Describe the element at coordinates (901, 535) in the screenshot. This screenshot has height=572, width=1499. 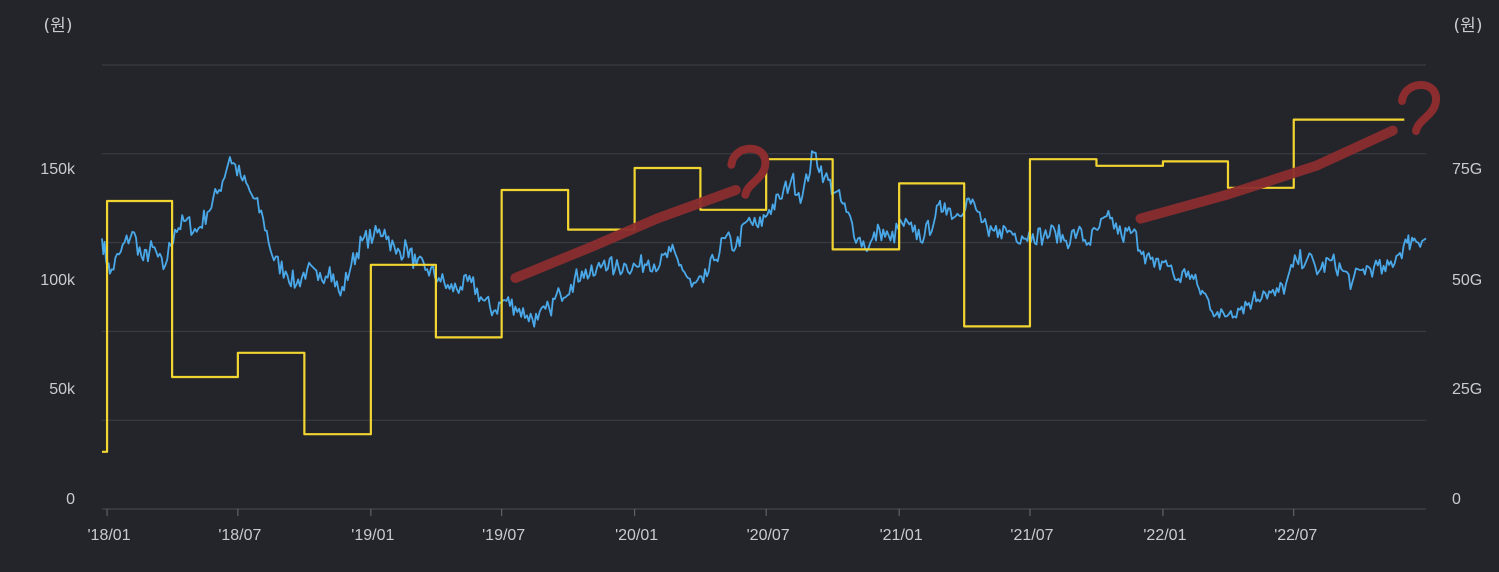
I see `x-tick-label: '21/01` at that location.